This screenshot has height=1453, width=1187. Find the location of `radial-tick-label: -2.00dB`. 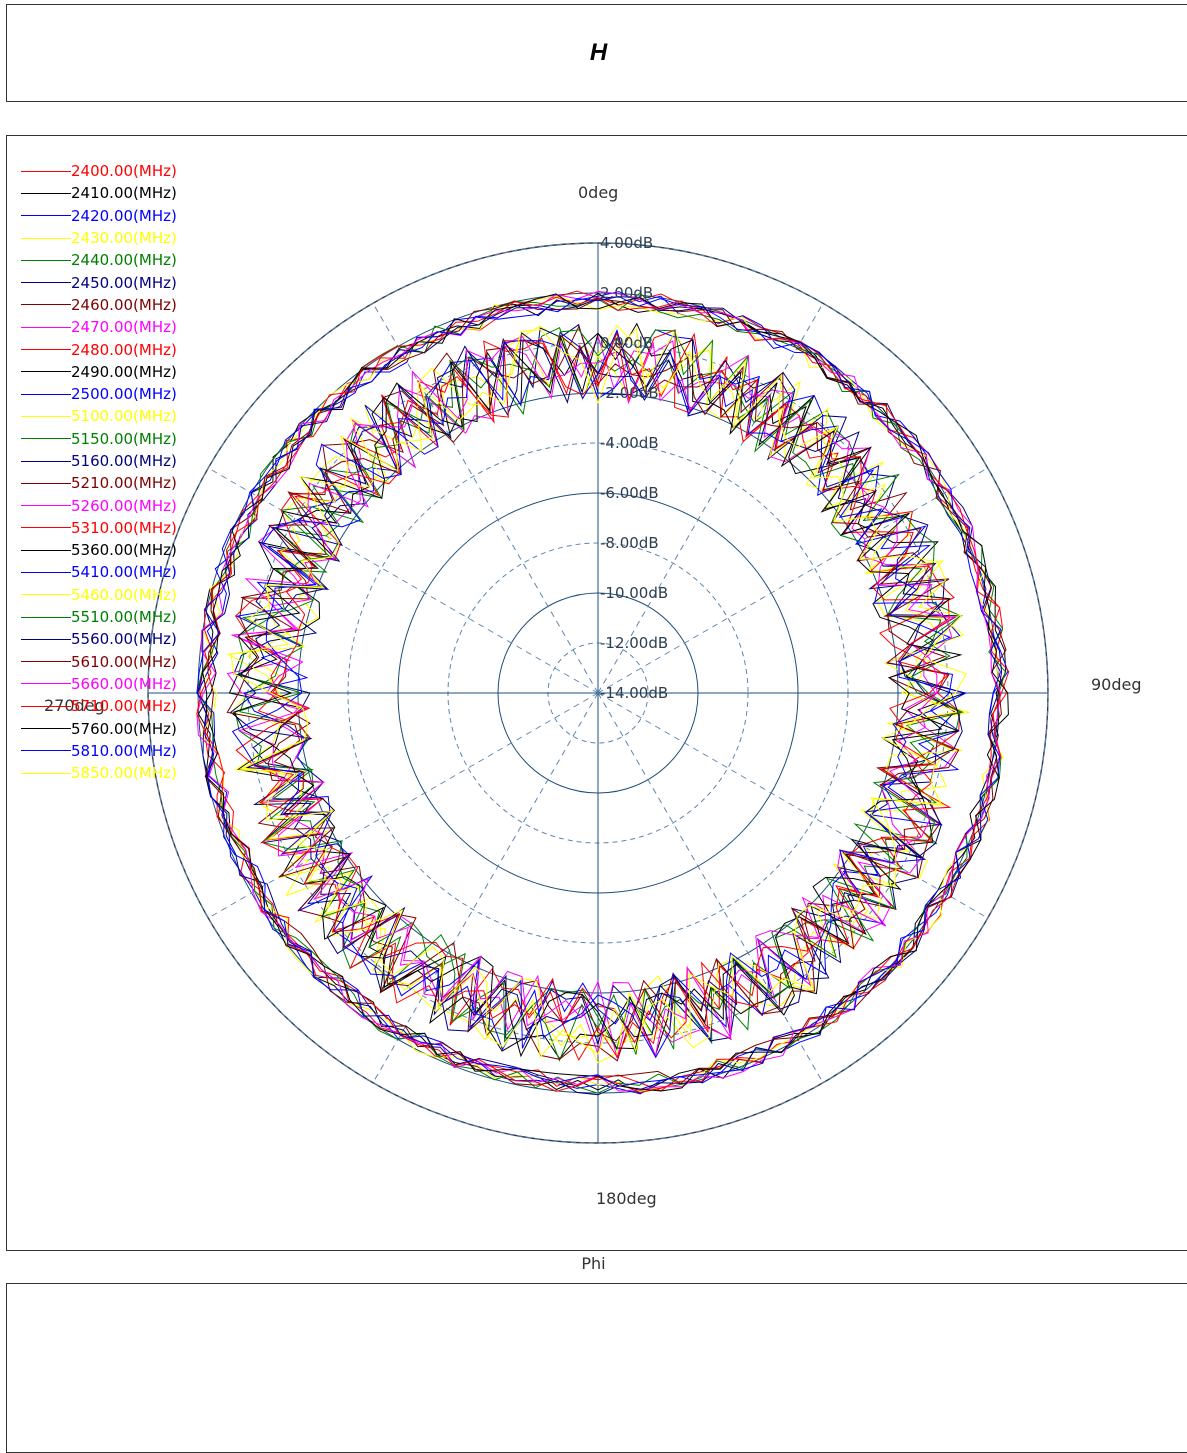

radial-tick-label: -2.00dB is located at coordinates (629, 393).